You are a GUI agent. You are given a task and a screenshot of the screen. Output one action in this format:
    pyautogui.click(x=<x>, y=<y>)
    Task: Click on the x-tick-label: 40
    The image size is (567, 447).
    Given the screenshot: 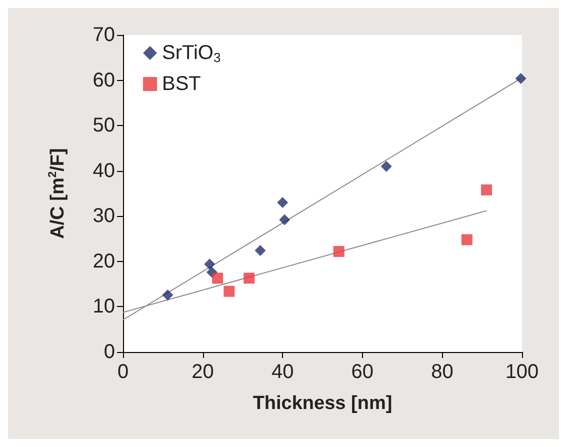 What is the action you would take?
    pyautogui.click(x=282, y=372)
    